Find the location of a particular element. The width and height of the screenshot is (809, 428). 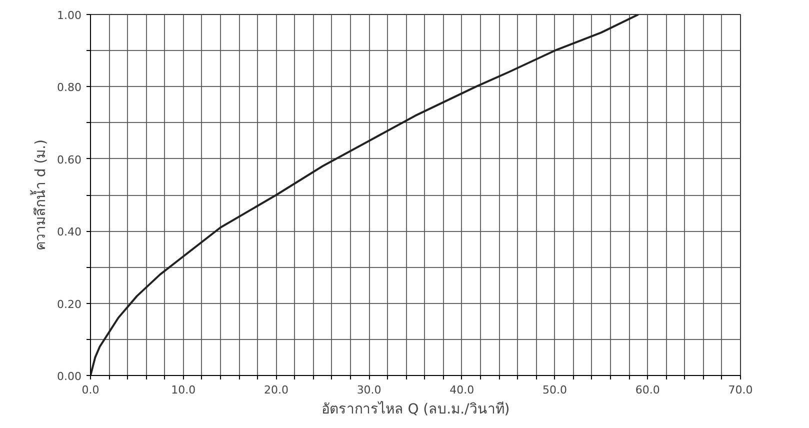

x-tick-label: 10.0 is located at coordinates (183, 390).